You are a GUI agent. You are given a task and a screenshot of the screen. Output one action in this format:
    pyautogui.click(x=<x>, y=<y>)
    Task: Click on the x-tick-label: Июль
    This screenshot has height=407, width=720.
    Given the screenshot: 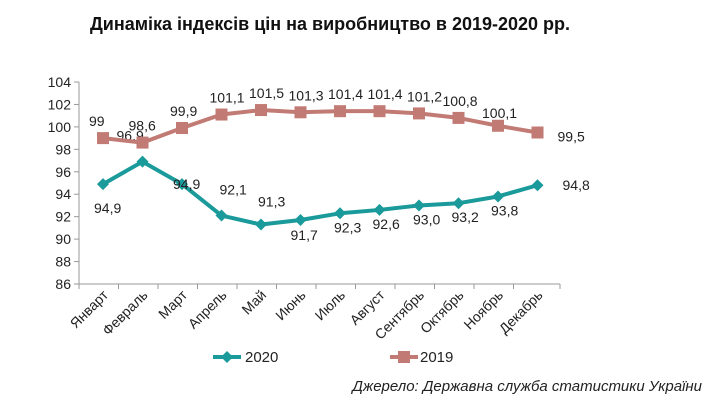 What is the action you would take?
    pyautogui.click(x=330, y=305)
    